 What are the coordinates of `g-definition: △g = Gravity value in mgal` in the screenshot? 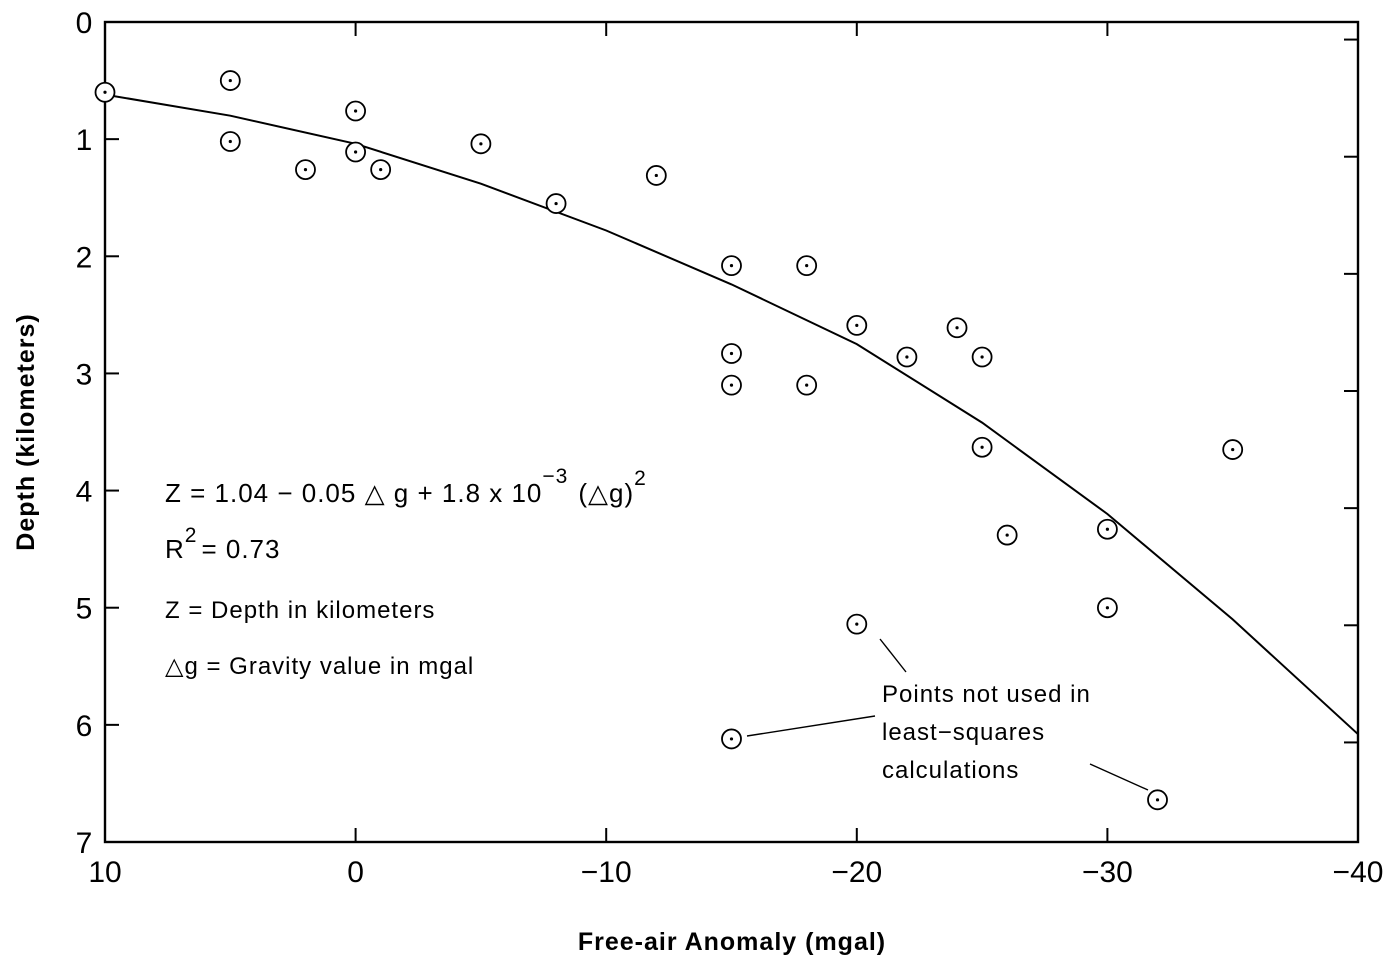 It's located at (319, 666).